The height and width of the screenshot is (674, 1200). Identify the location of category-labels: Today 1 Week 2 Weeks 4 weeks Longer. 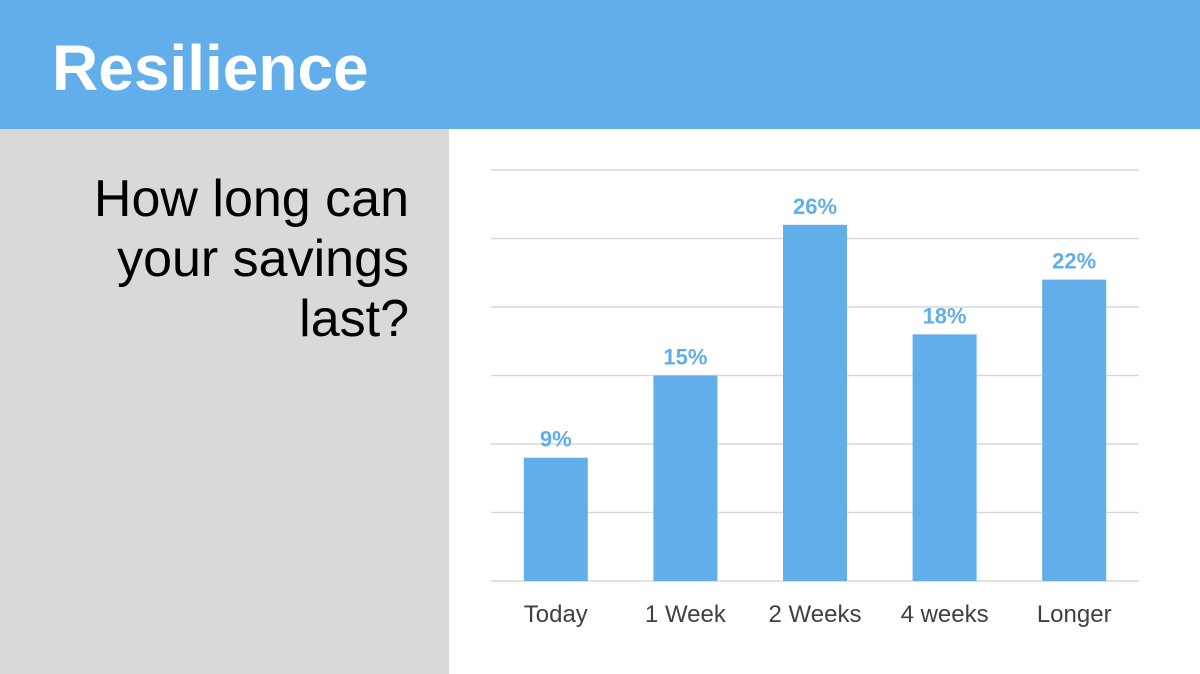
(818, 614).